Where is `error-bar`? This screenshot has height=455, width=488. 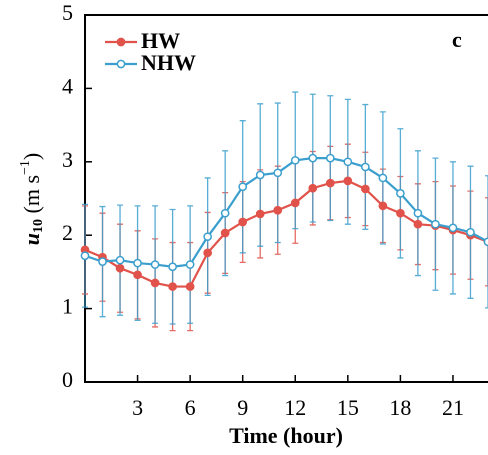 error-bar is located at coordinates (486, 242).